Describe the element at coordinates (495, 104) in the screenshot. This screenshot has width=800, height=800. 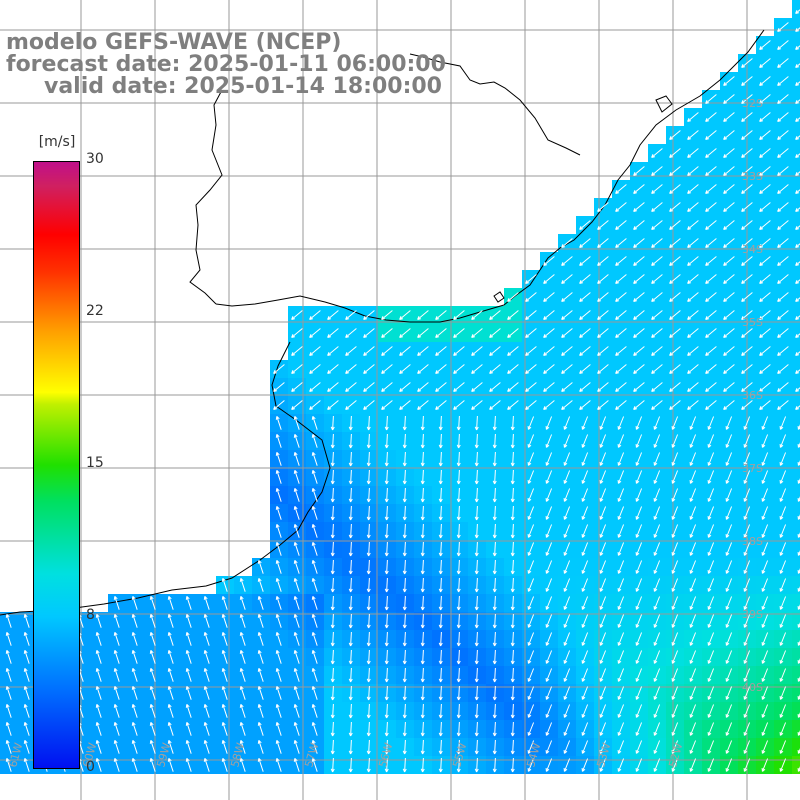
I see `border-line` at that location.